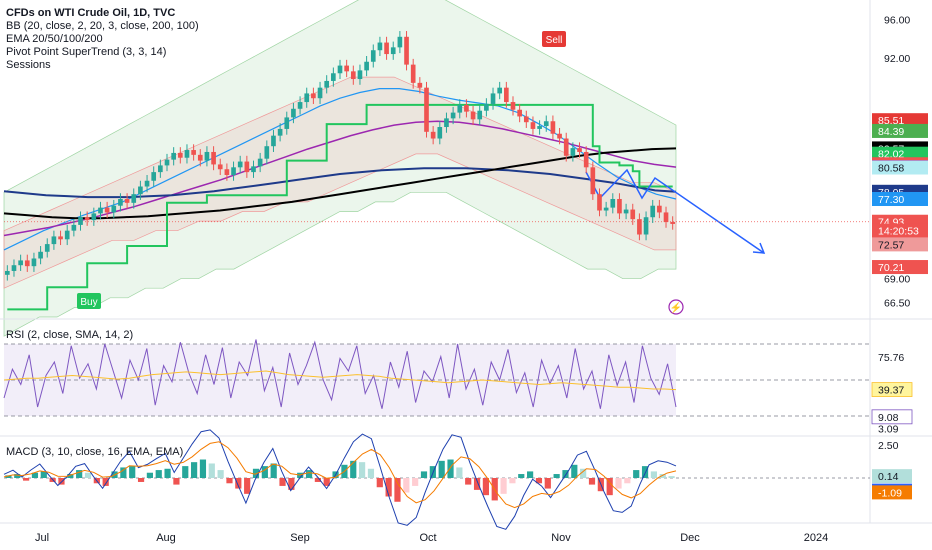 The width and height of the screenshot is (932, 550). I want to click on macd-line, so click(340, 479).